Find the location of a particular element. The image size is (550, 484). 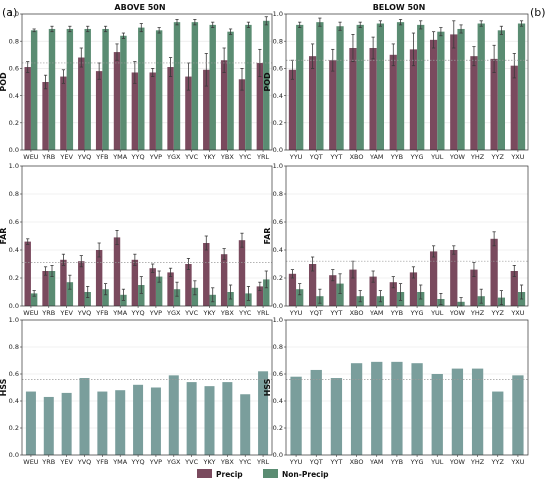

far-above-ytick-label: 0.4 is located at coordinates (14, 250).